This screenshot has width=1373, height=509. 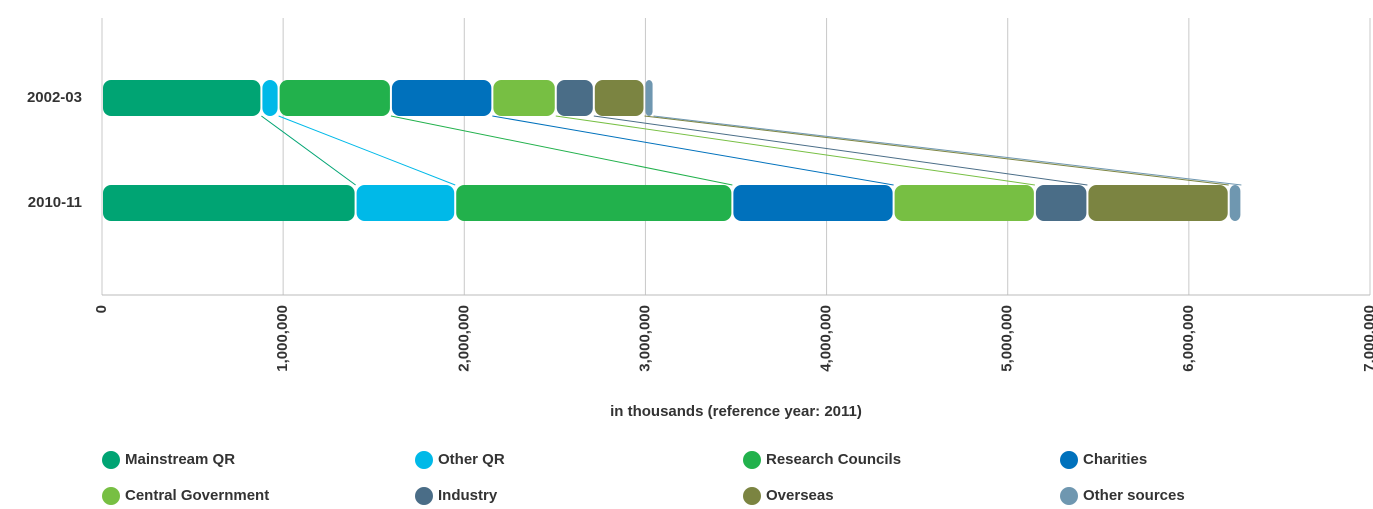 What do you see at coordinates (1188, 338) in the screenshot?
I see `x-tick-label: 6,000,000` at bounding box center [1188, 338].